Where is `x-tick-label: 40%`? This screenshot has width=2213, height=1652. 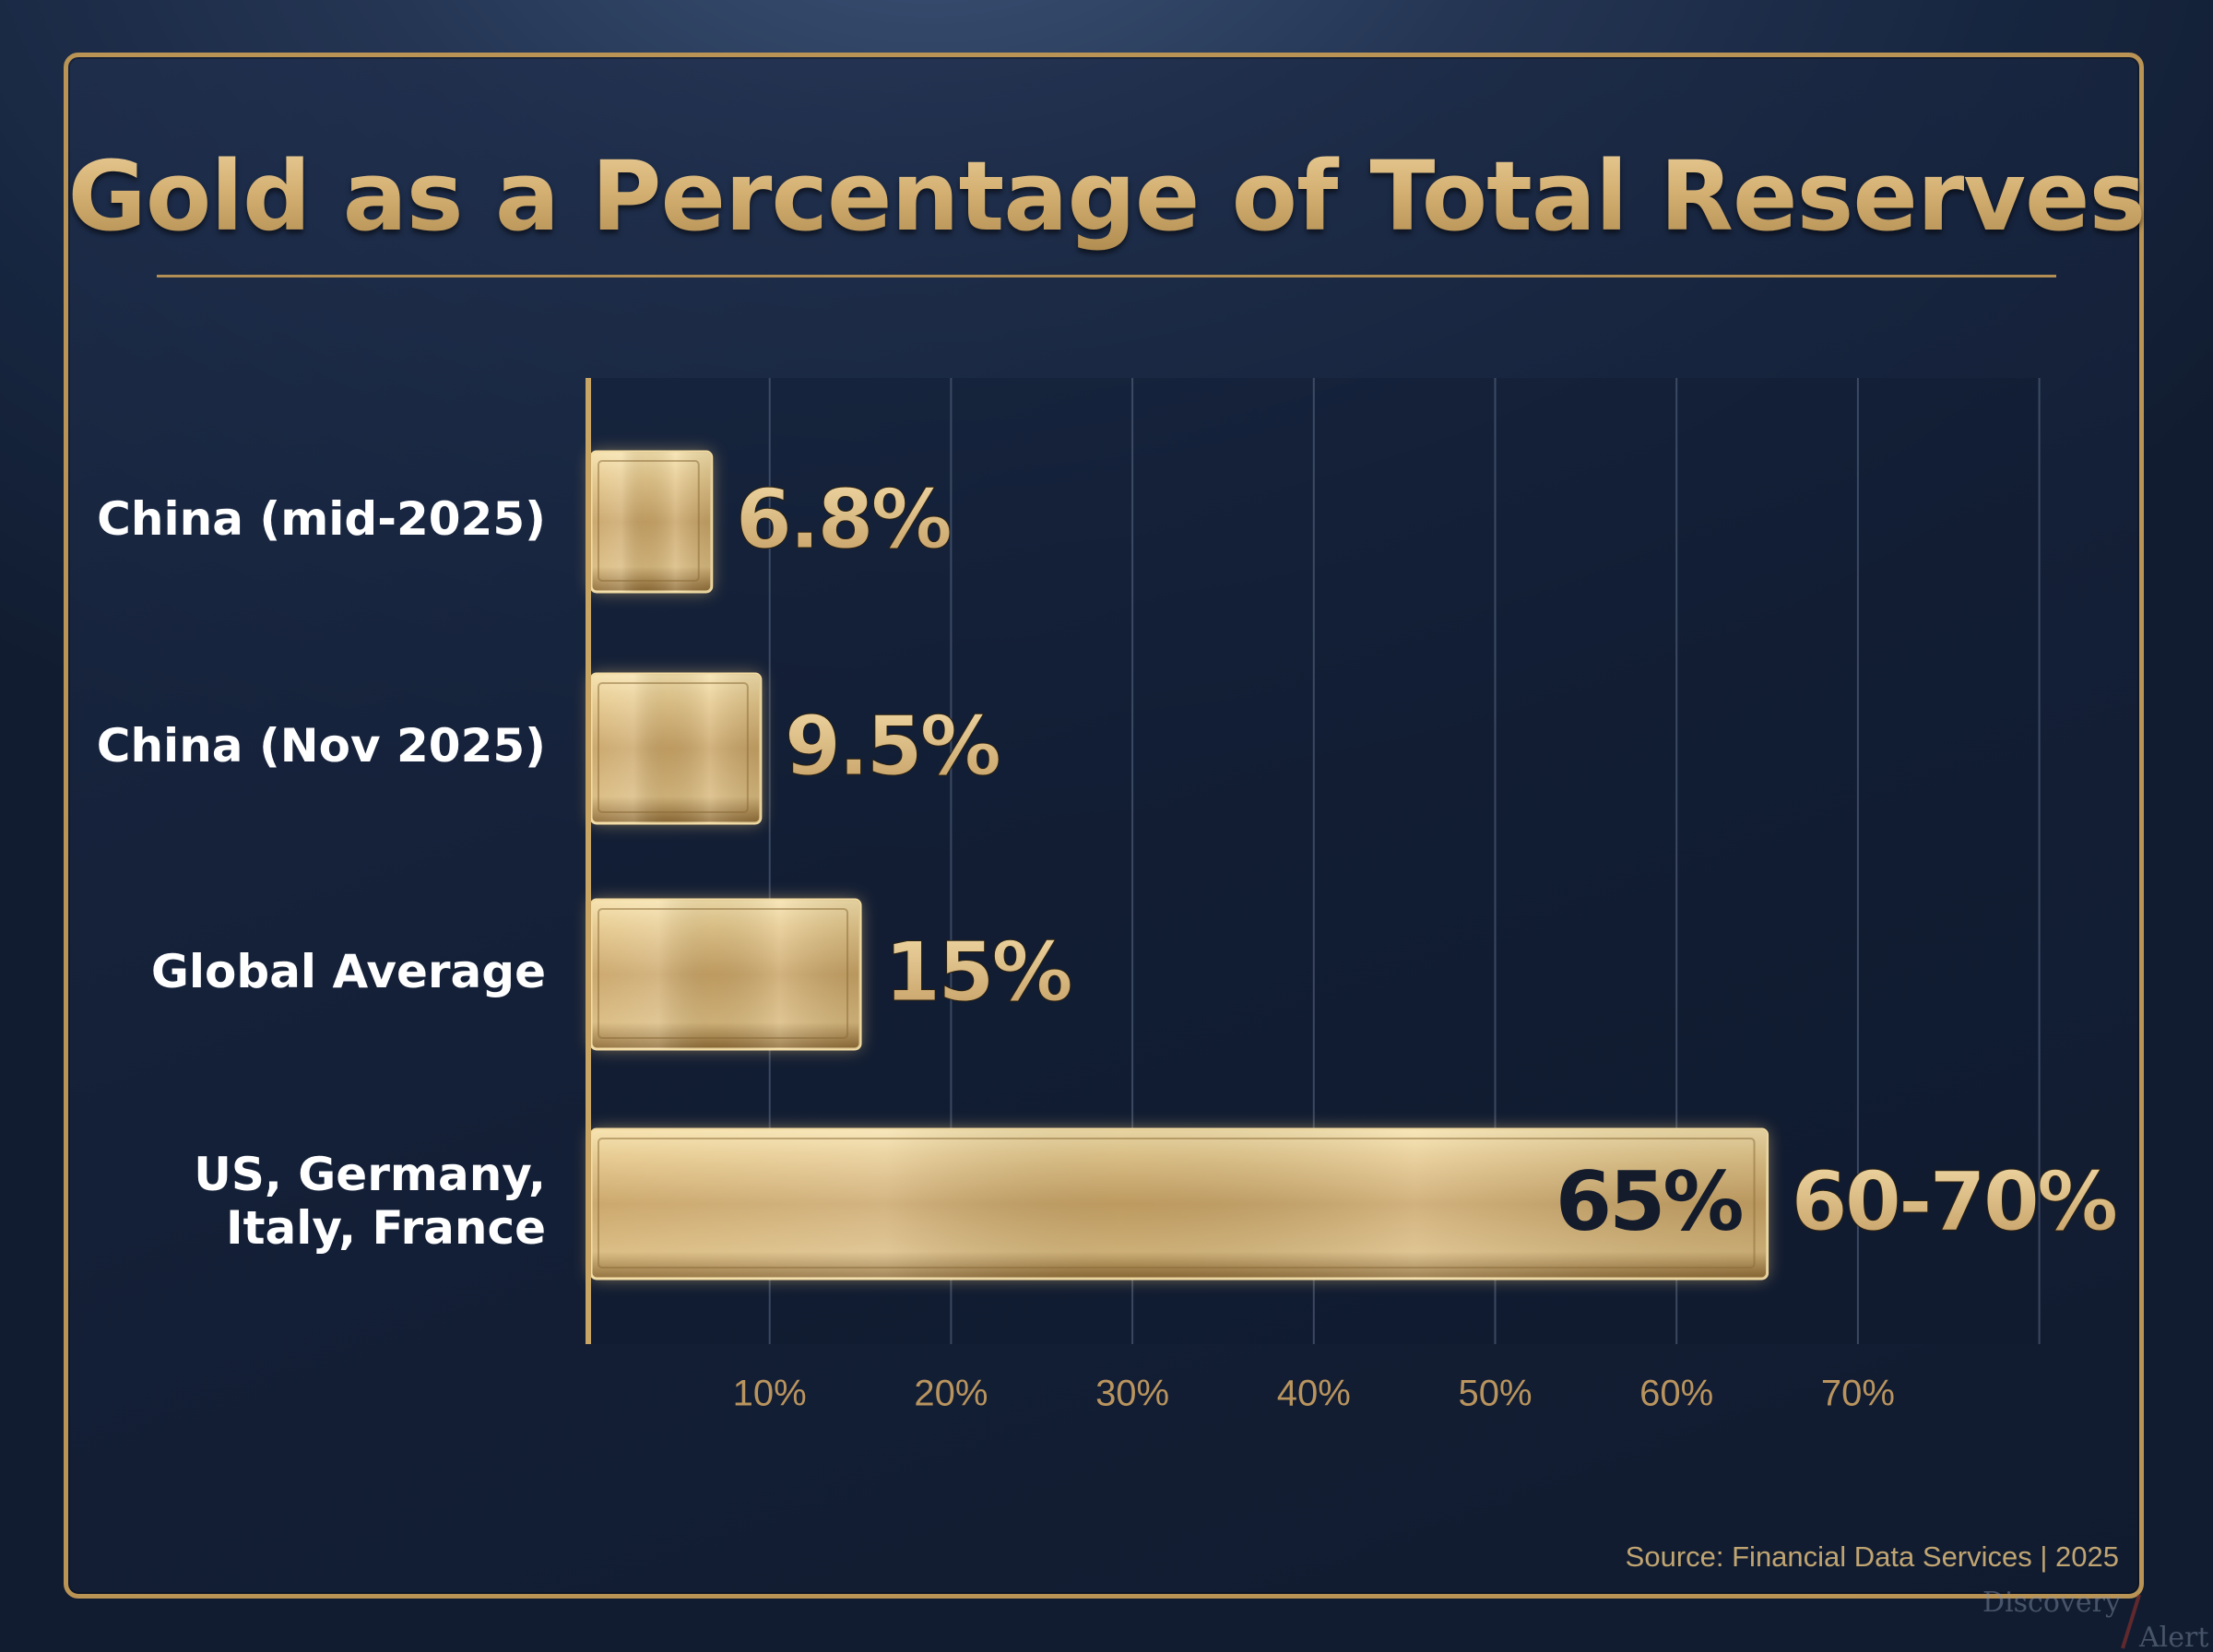 x-tick-label: 40% is located at coordinates (1314, 1394).